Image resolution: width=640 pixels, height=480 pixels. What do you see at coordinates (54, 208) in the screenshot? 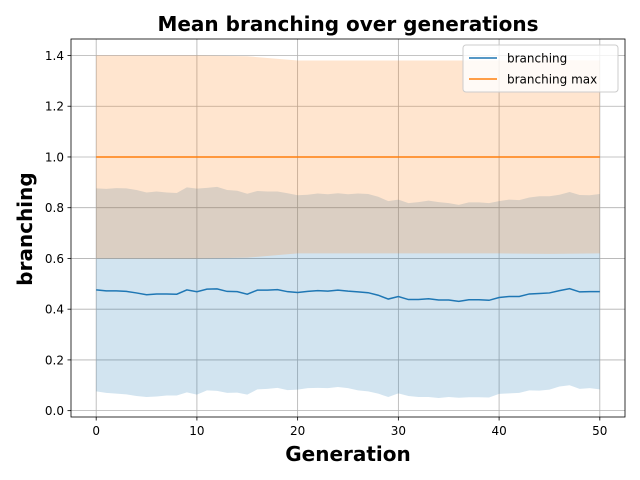
I see `y-tick-label: 0.8` at bounding box center [54, 208].